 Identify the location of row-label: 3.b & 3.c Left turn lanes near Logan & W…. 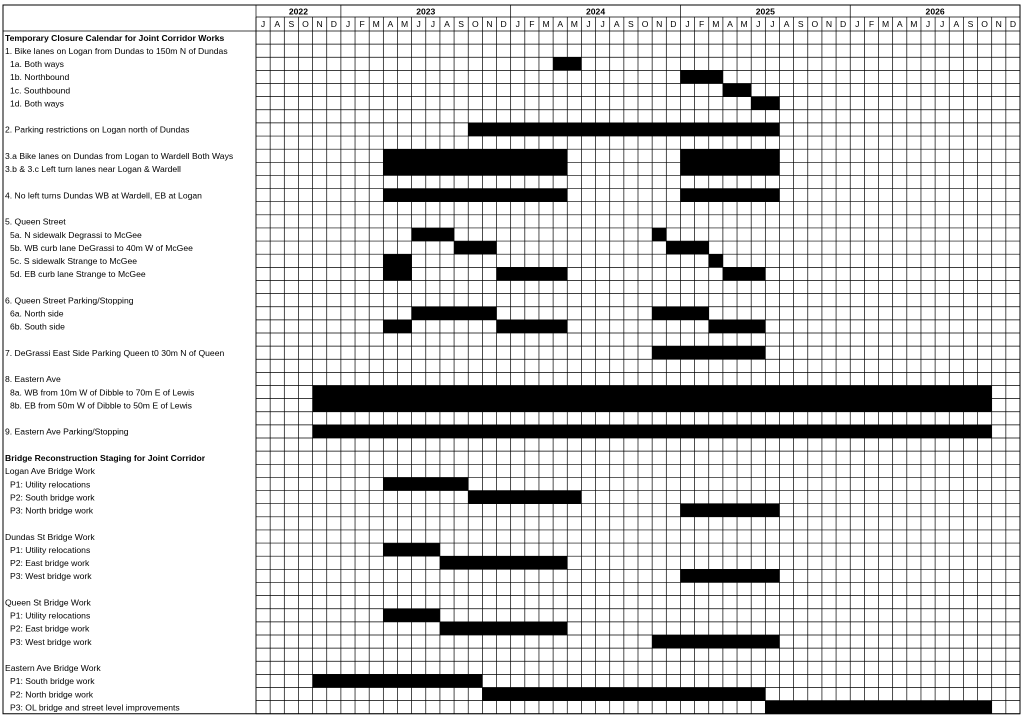
(93, 169).